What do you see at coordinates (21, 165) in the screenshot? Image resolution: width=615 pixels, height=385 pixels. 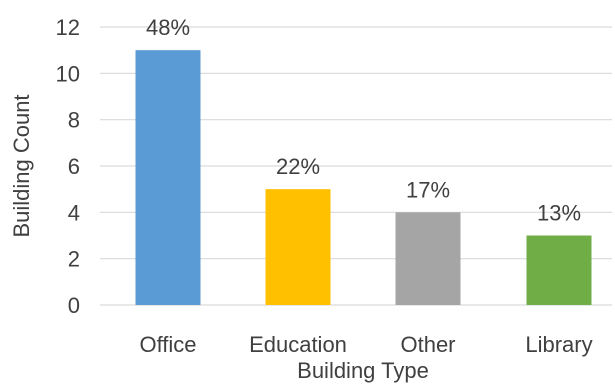 I see `y-axis-title: Building Count` at bounding box center [21, 165].